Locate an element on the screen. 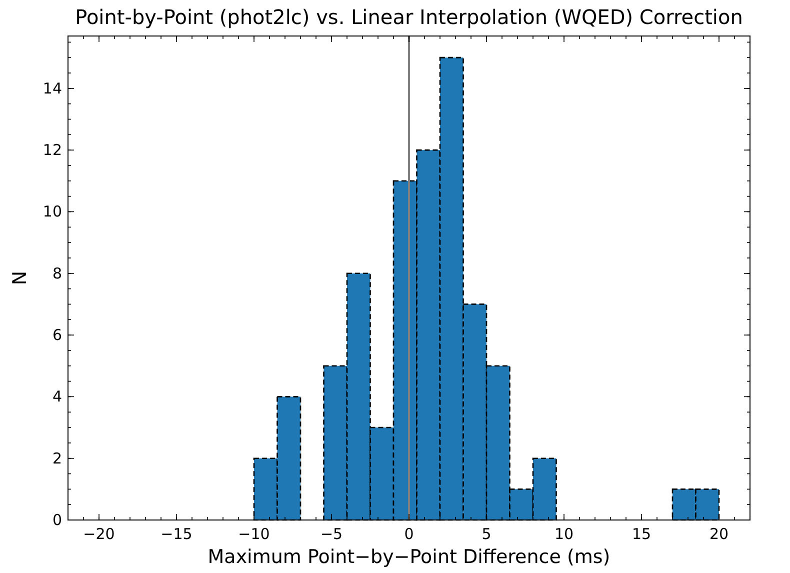 The height and width of the screenshot is (573, 790). x-tick-label: −20 is located at coordinates (99, 534).